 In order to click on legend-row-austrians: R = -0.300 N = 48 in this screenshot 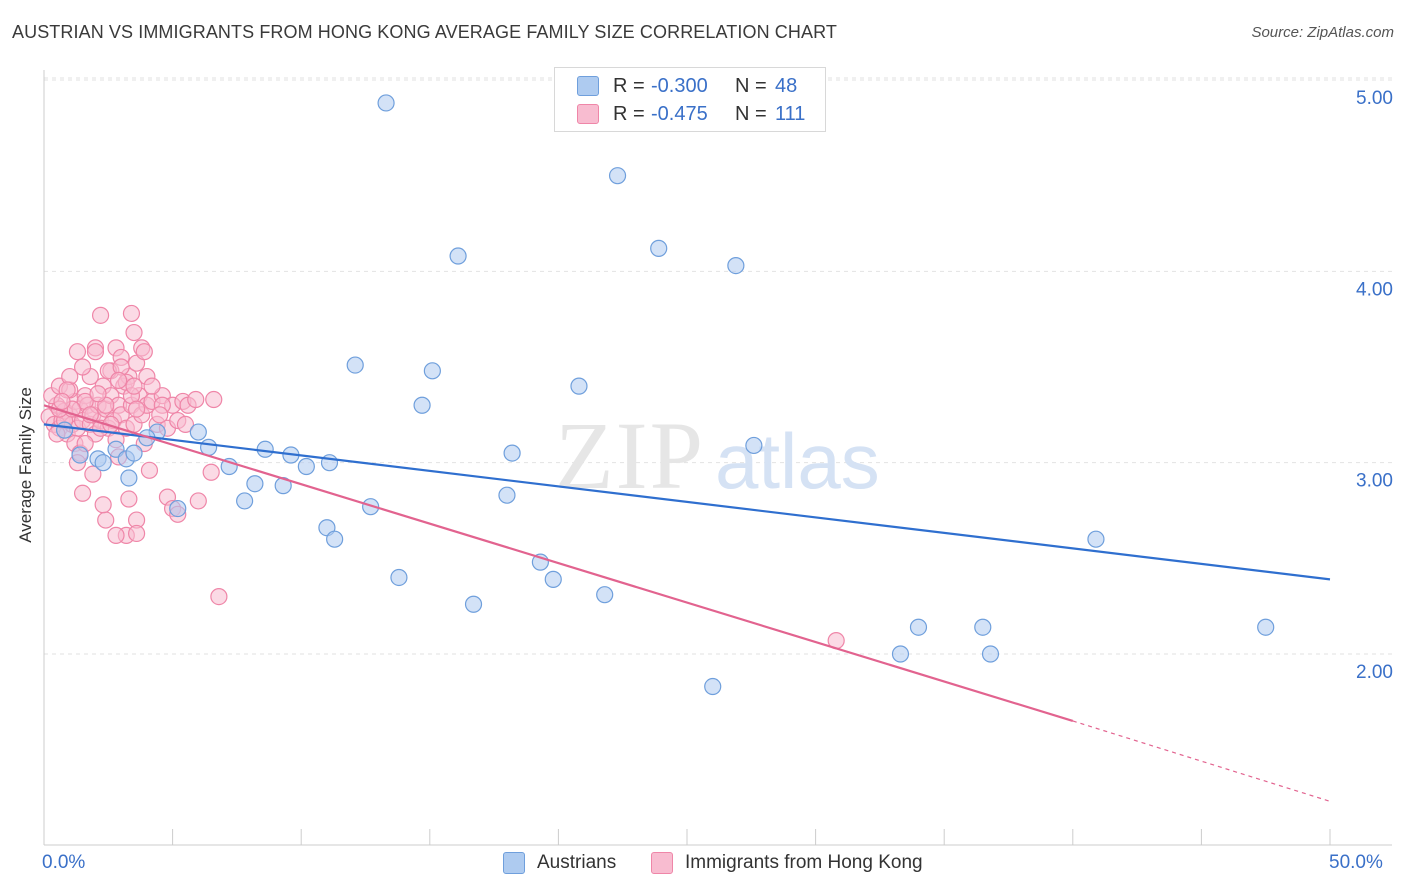, I will do `click(687, 86)`.